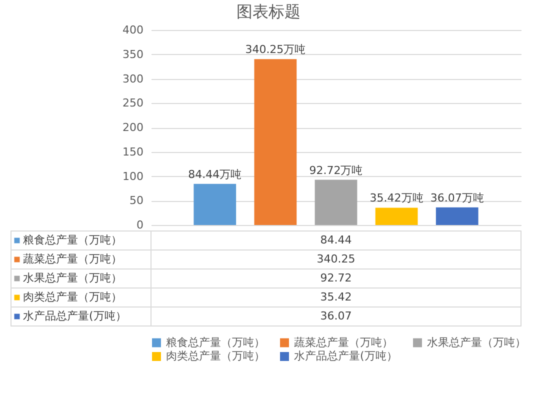 This screenshot has height=401, width=535. Describe the element at coordinates (72, 240) in the screenshot. I see `legend-label: 粮食总产量（万吨）` at that location.